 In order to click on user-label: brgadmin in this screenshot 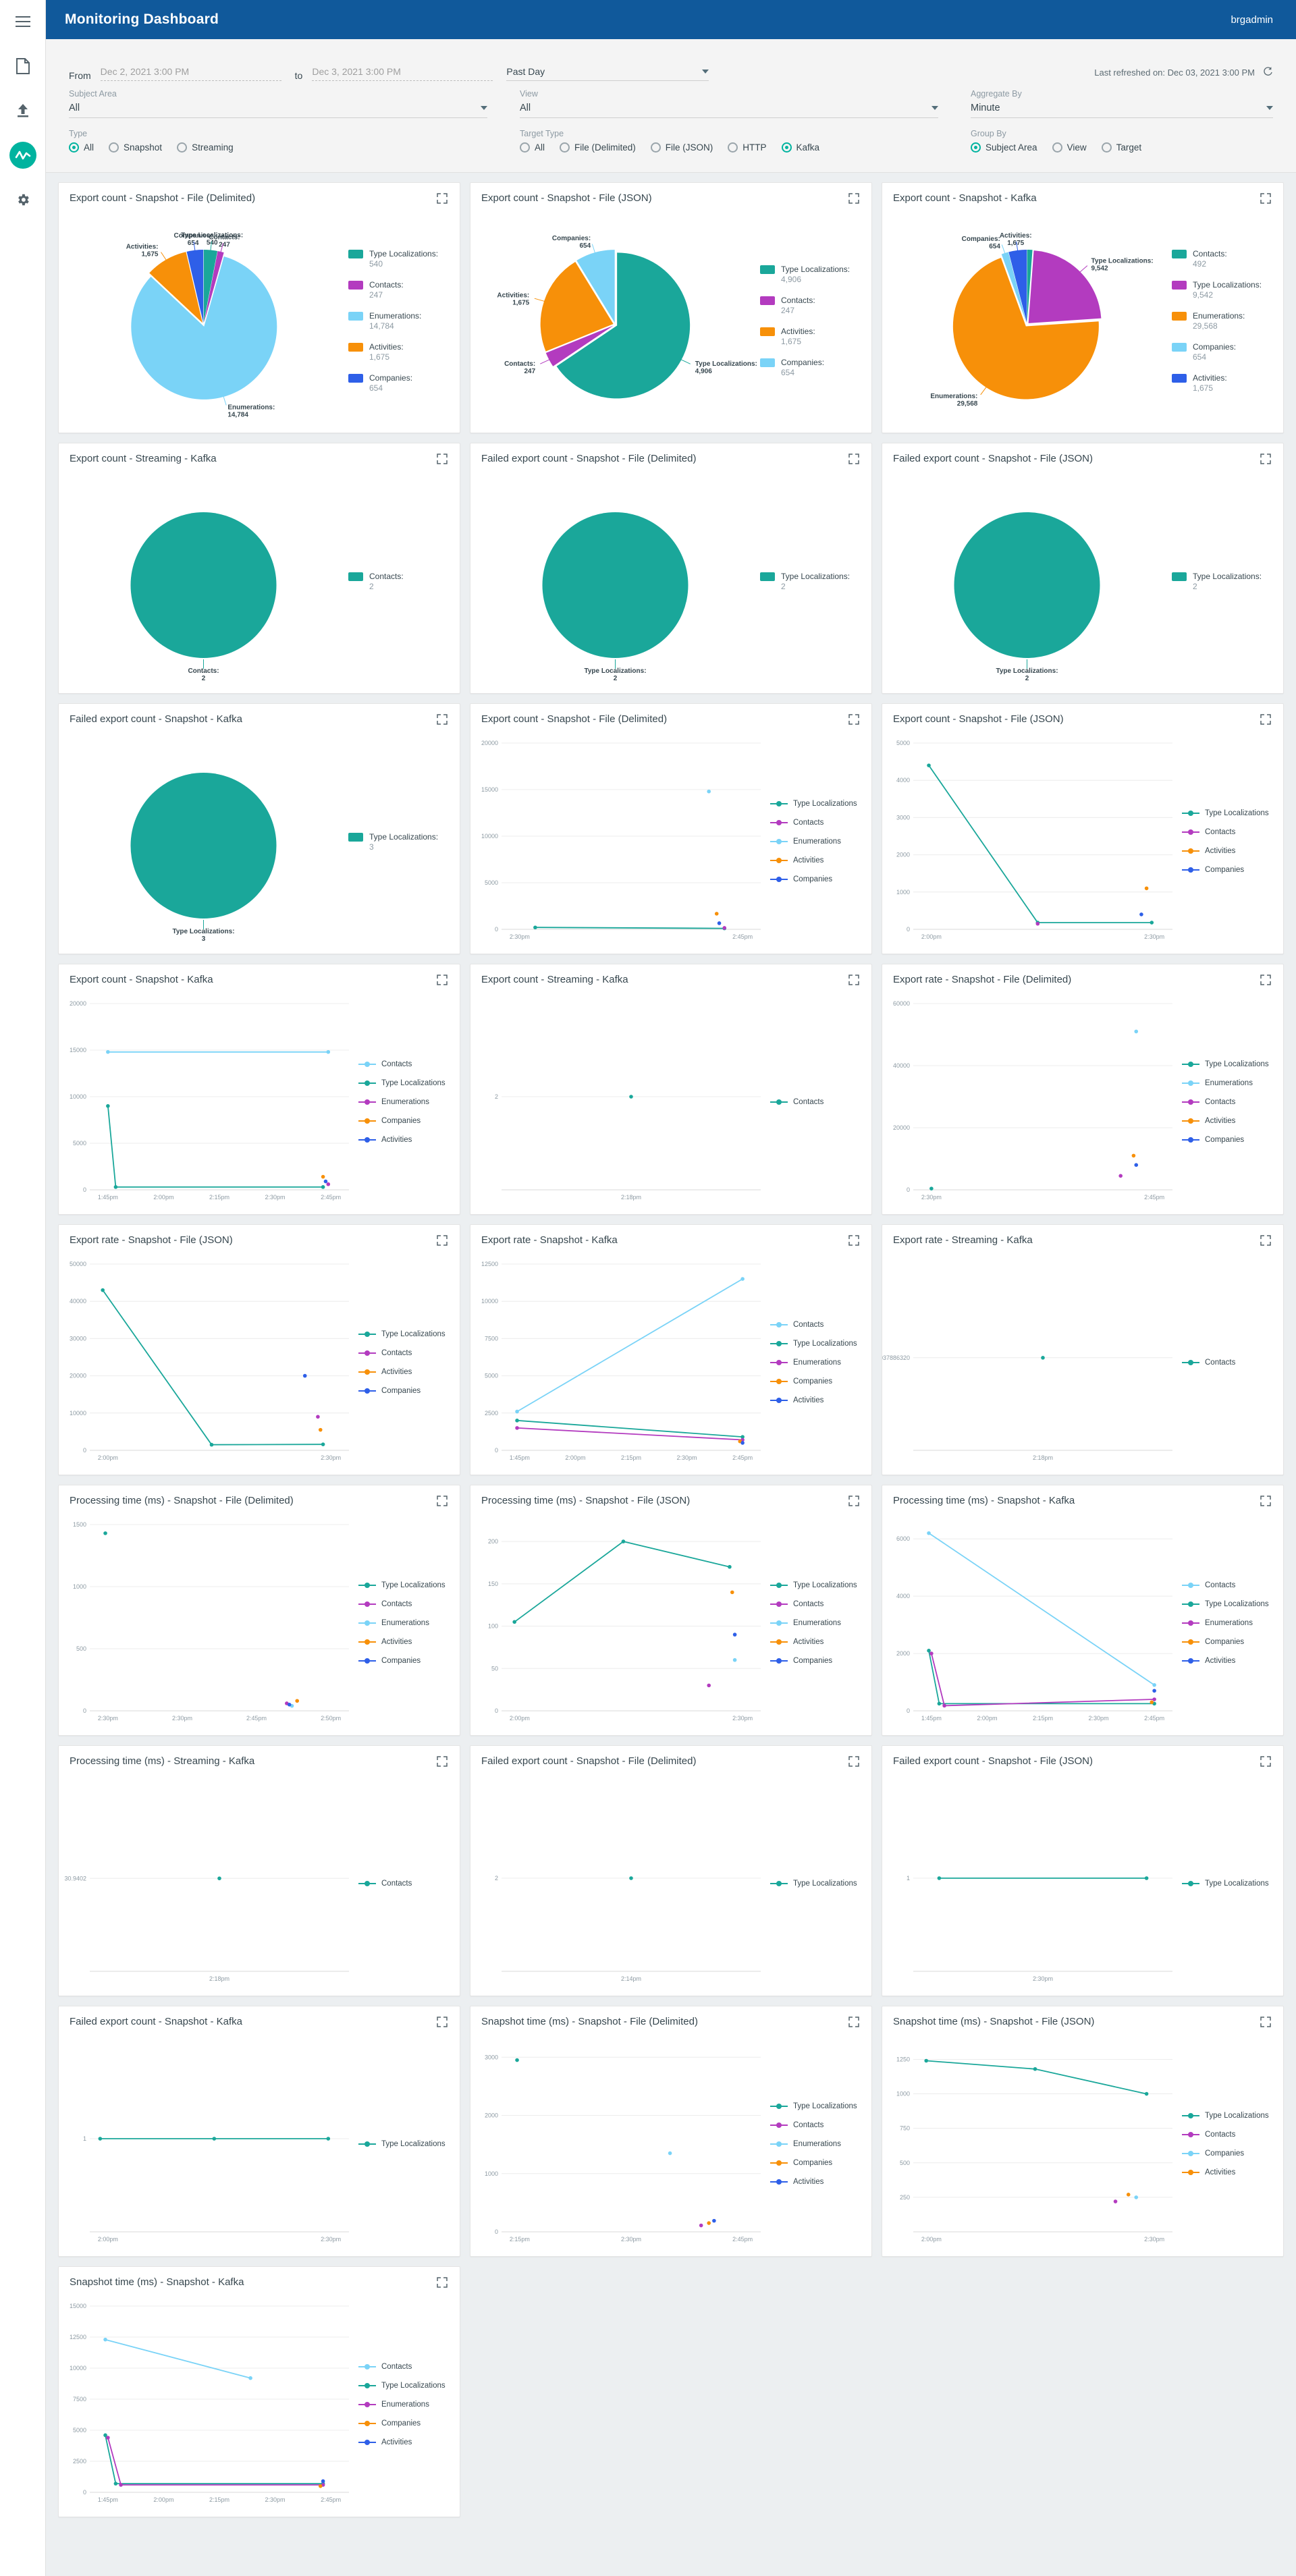, I will do `click(1252, 19)`.